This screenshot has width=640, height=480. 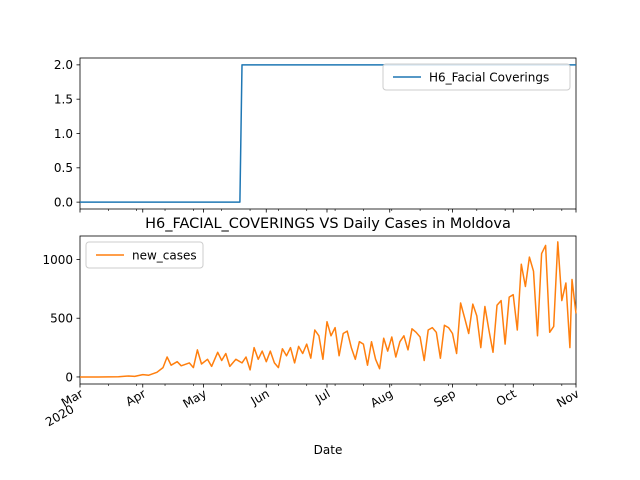 I want to click on x-tick-label: Nov, so click(x=567, y=398).